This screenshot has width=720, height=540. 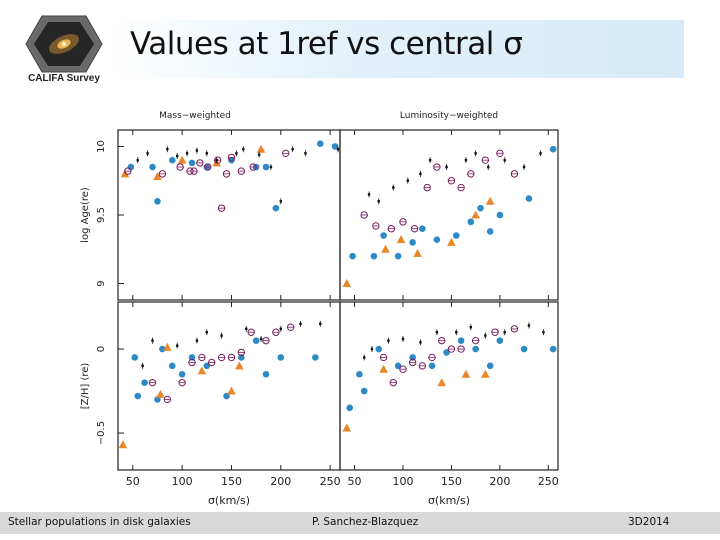 I want to click on panel-top-left: Mass−weighted 9 9.5 10 log Age(re), so click(x=210, y=206).